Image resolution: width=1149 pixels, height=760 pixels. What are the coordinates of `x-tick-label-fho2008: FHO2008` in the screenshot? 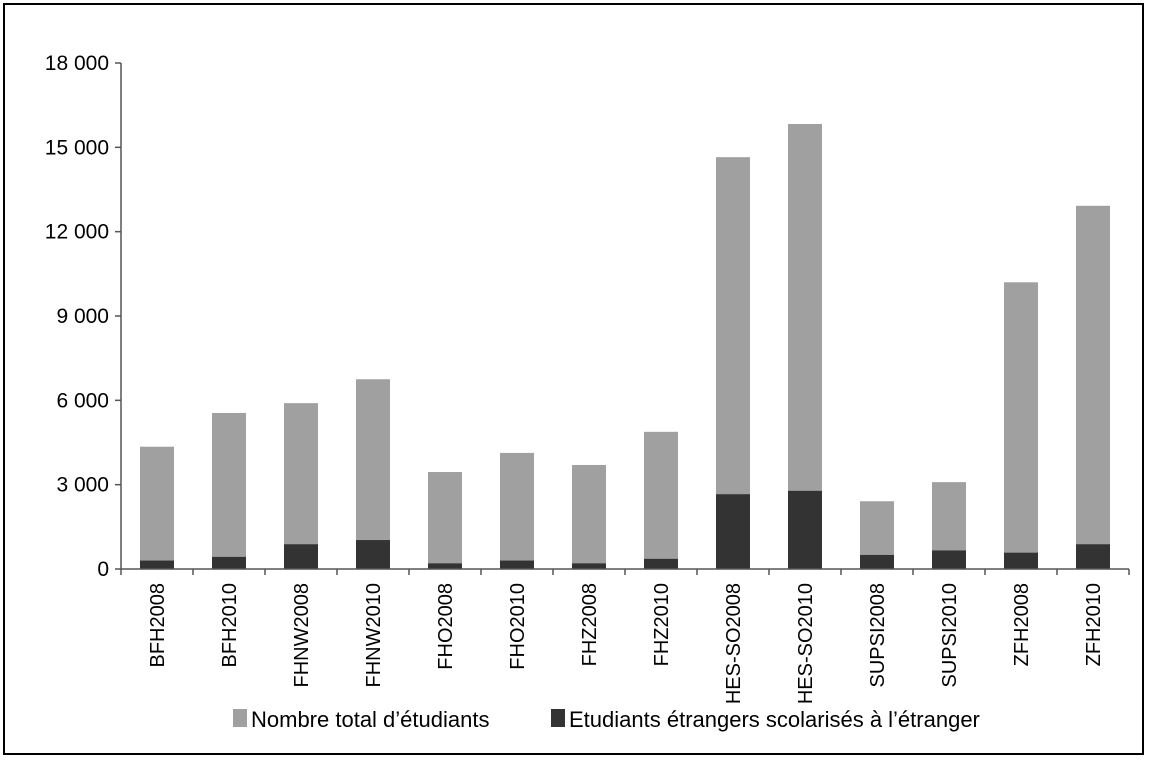 It's located at (446, 626).